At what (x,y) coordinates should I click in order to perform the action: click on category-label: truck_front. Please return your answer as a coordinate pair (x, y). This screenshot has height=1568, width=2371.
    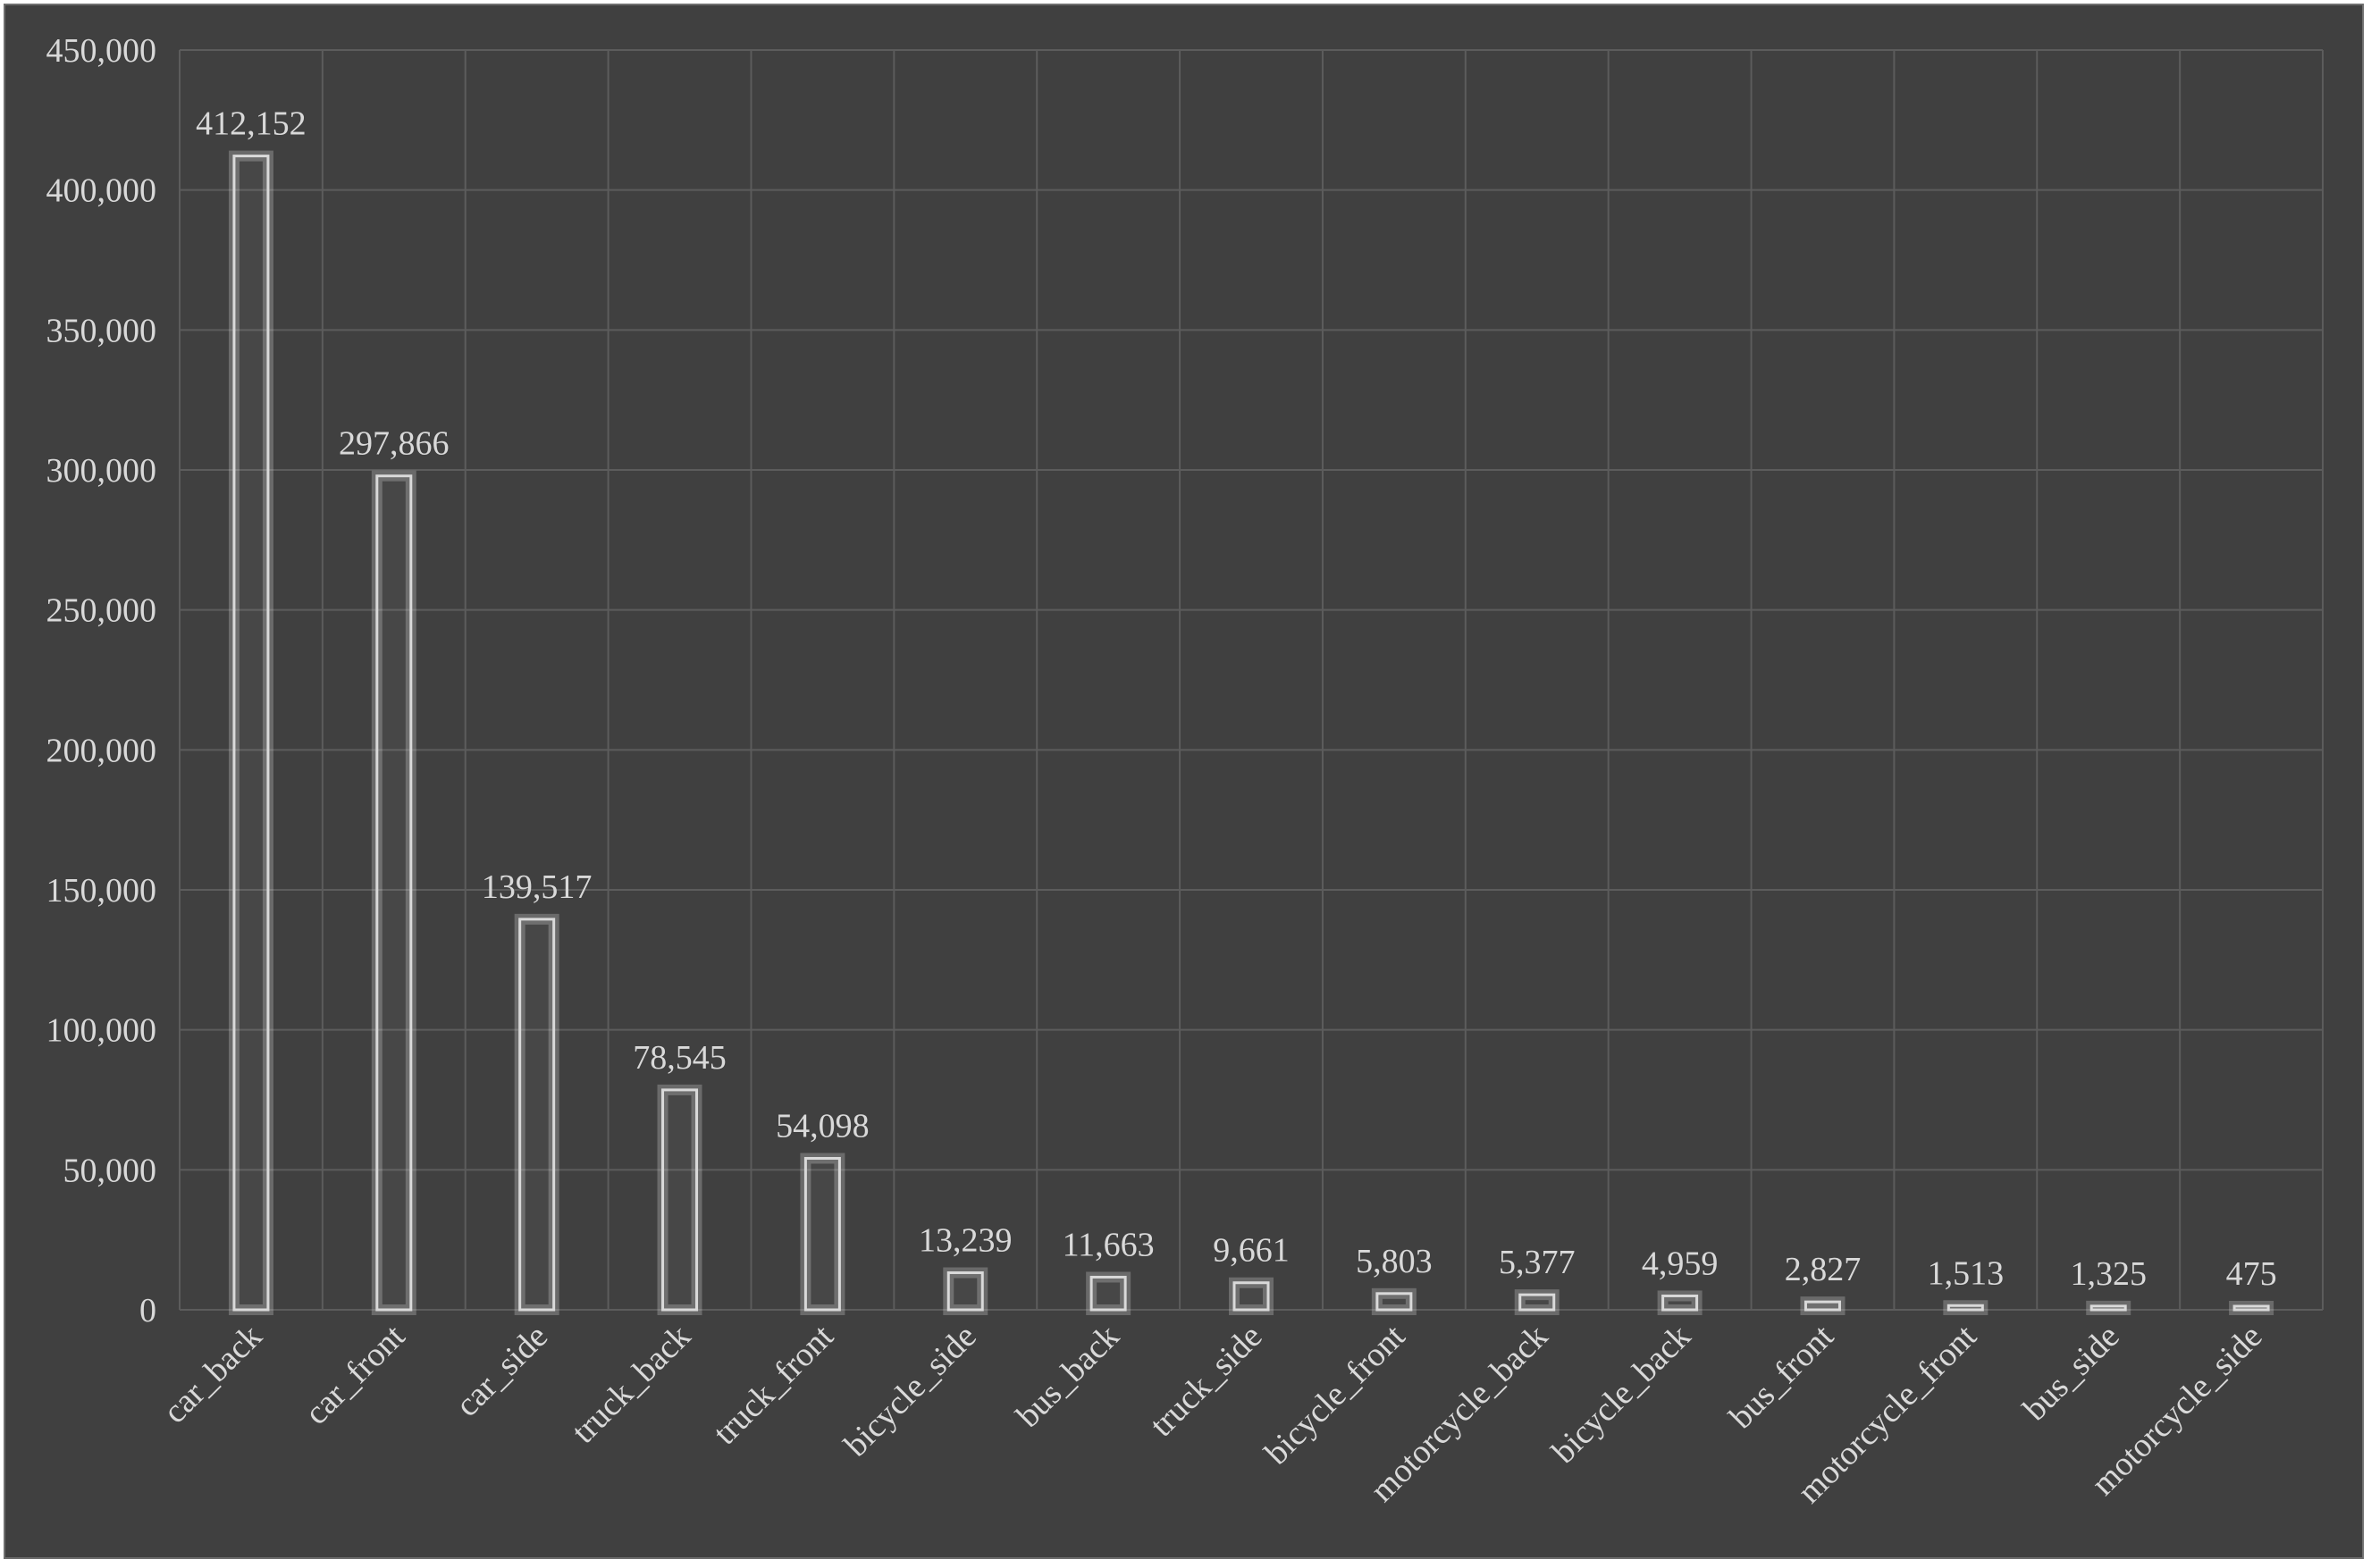
    Looking at the image, I should click on (773, 1384).